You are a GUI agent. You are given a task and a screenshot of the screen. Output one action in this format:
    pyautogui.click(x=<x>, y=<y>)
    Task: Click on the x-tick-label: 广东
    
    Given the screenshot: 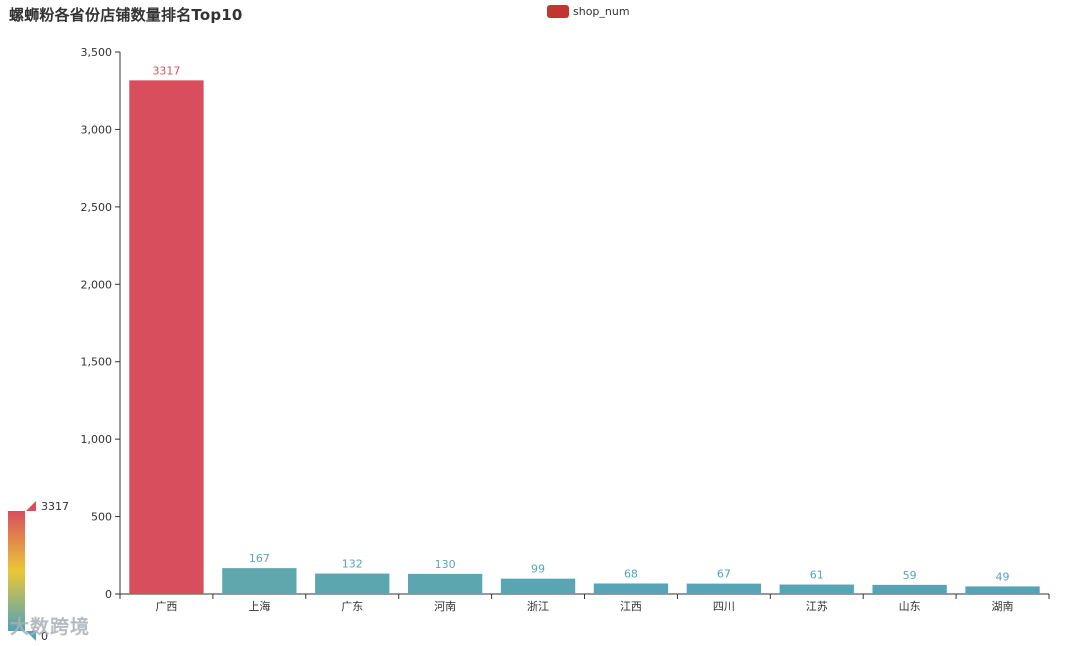 What is the action you would take?
    pyautogui.click(x=352, y=606)
    